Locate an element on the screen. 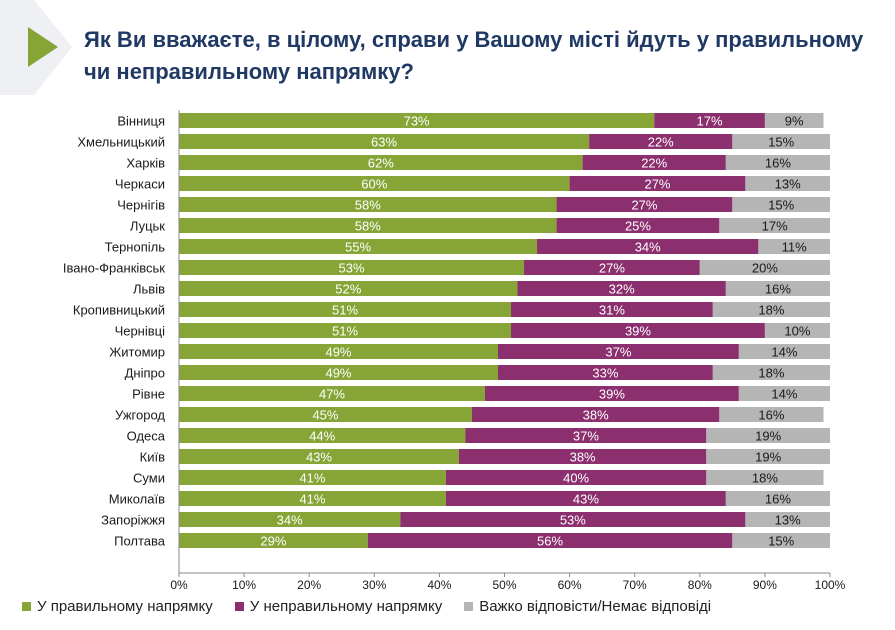  category-label: Харків is located at coordinates (145, 163).